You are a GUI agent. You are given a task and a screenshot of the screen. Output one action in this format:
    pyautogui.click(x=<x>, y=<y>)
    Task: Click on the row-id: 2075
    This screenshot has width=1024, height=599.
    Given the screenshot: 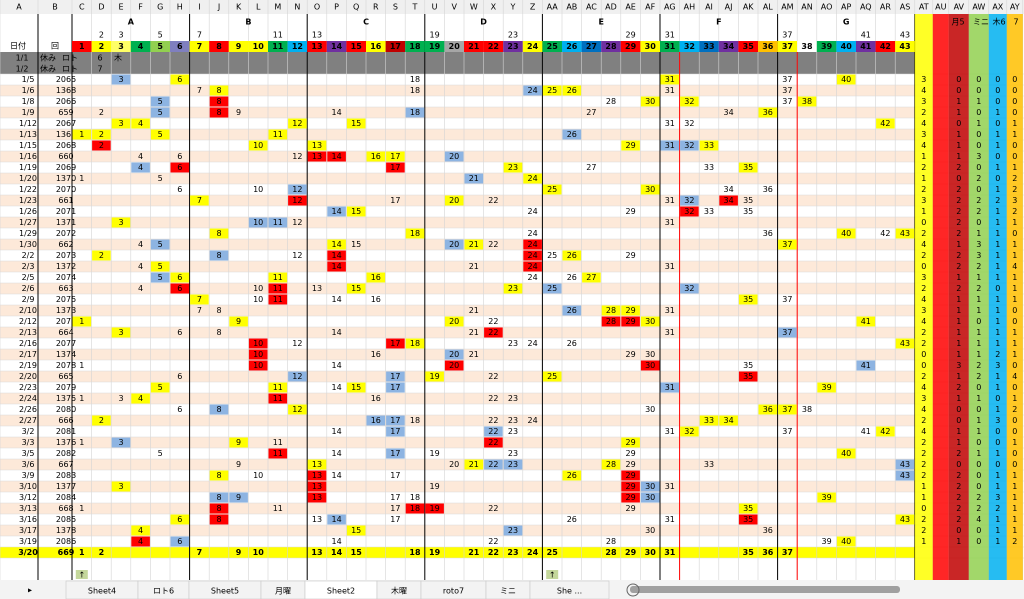 What is the action you would take?
    pyautogui.click(x=66, y=299)
    